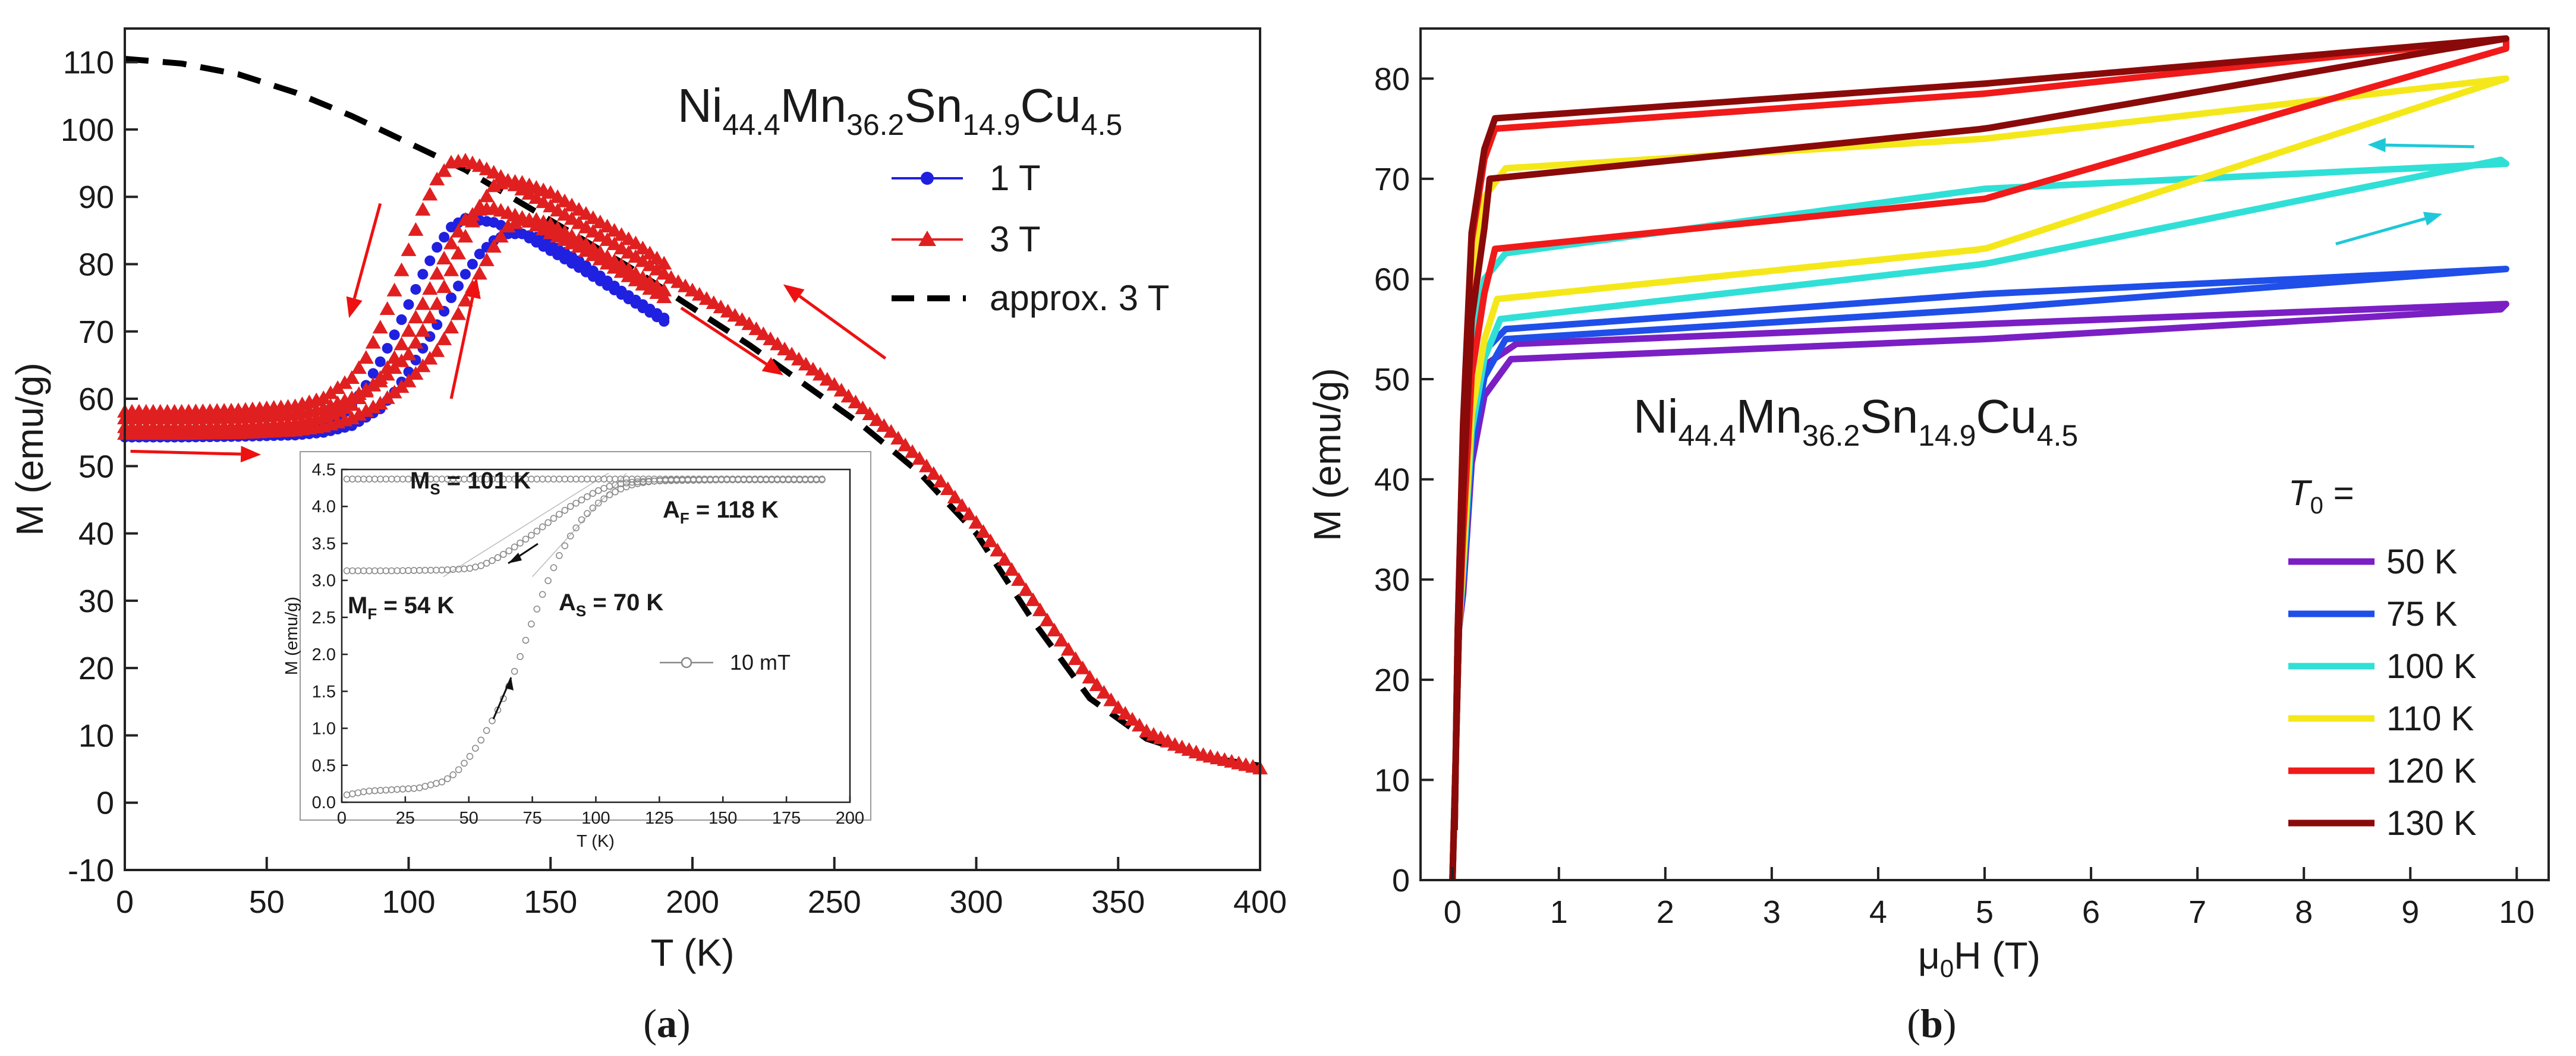 The image size is (2576, 1056). Describe the element at coordinates (585, 636) in the screenshot. I see `inset-background` at that location.